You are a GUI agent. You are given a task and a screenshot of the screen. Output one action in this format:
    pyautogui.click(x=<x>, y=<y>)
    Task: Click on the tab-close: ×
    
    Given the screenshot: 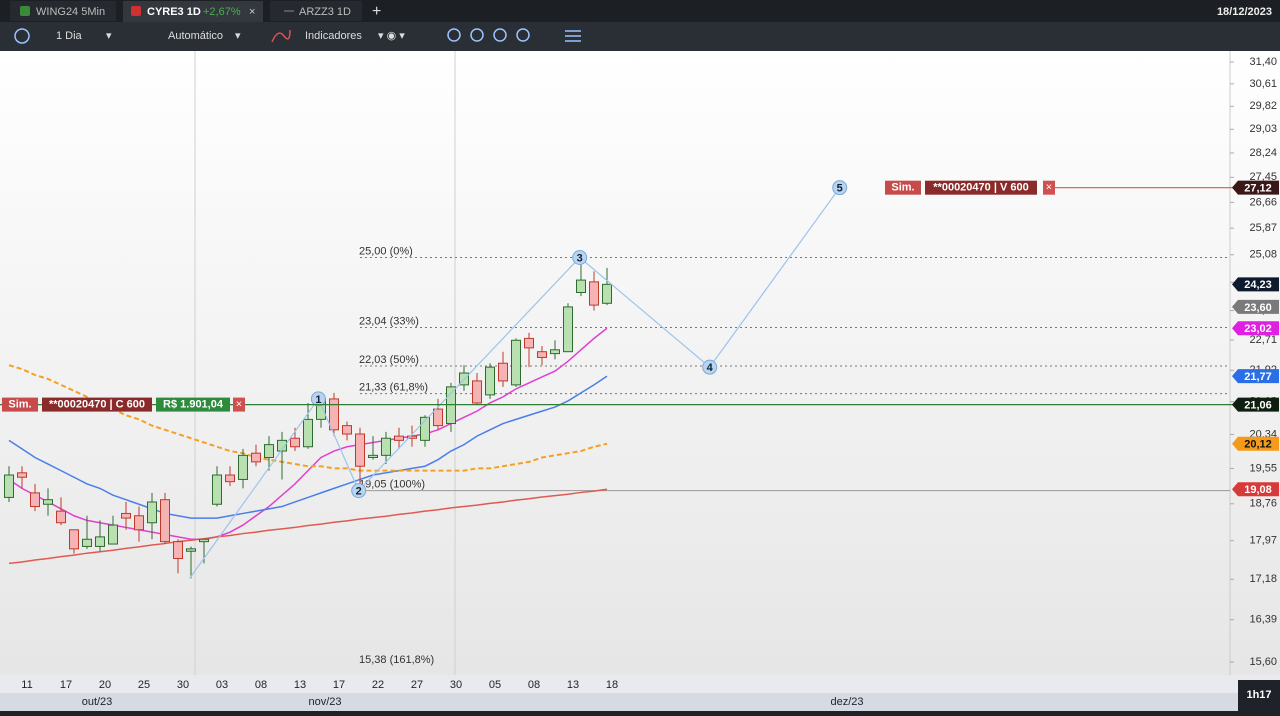 What is the action you would take?
    pyautogui.click(x=252, y=12)
    